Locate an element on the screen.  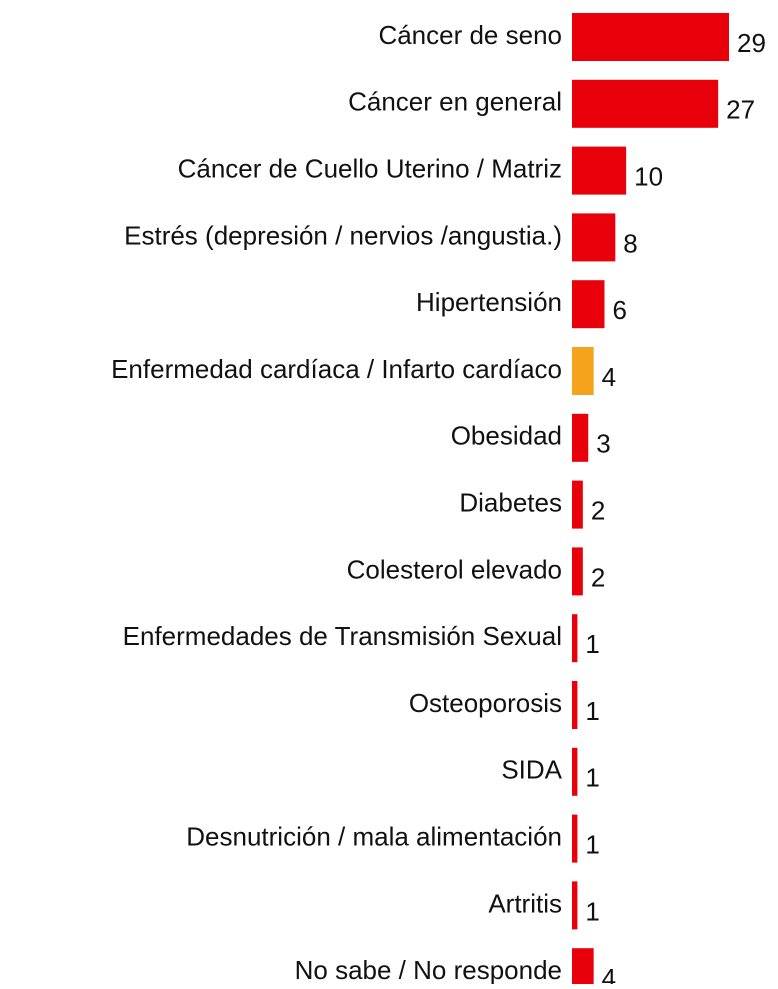
value-label: 29 is located at coordinates (751, 43).